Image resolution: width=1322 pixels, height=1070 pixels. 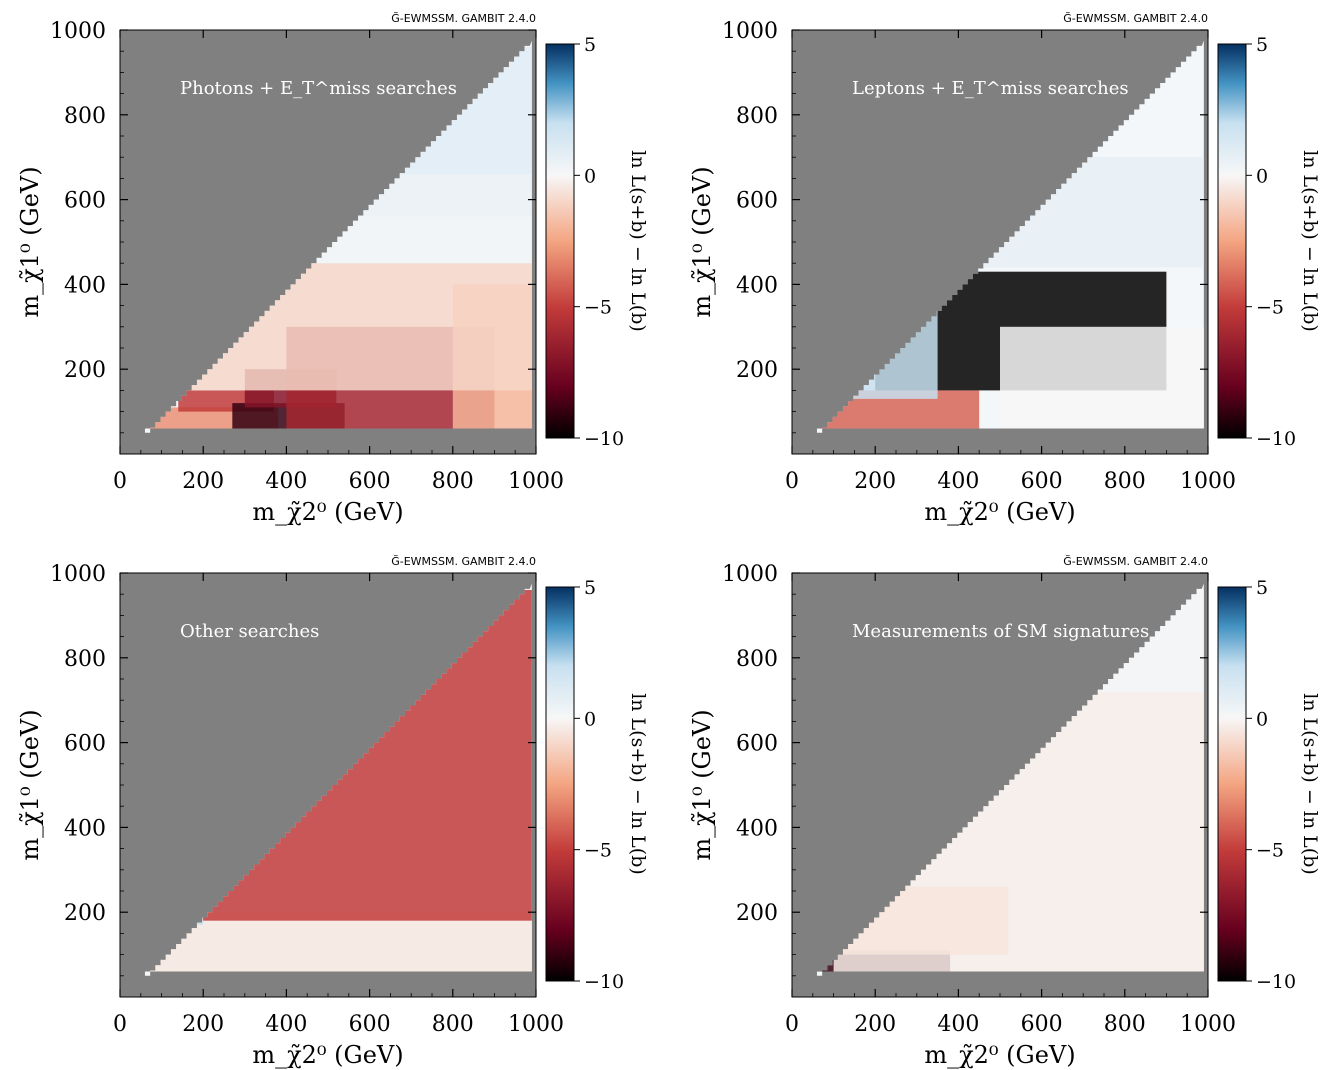 What do you see at coordinates (318, 88) in the screenshot?
I see `panel-label: Photons + E_T^miss searches` at bounding box center [318, 88].